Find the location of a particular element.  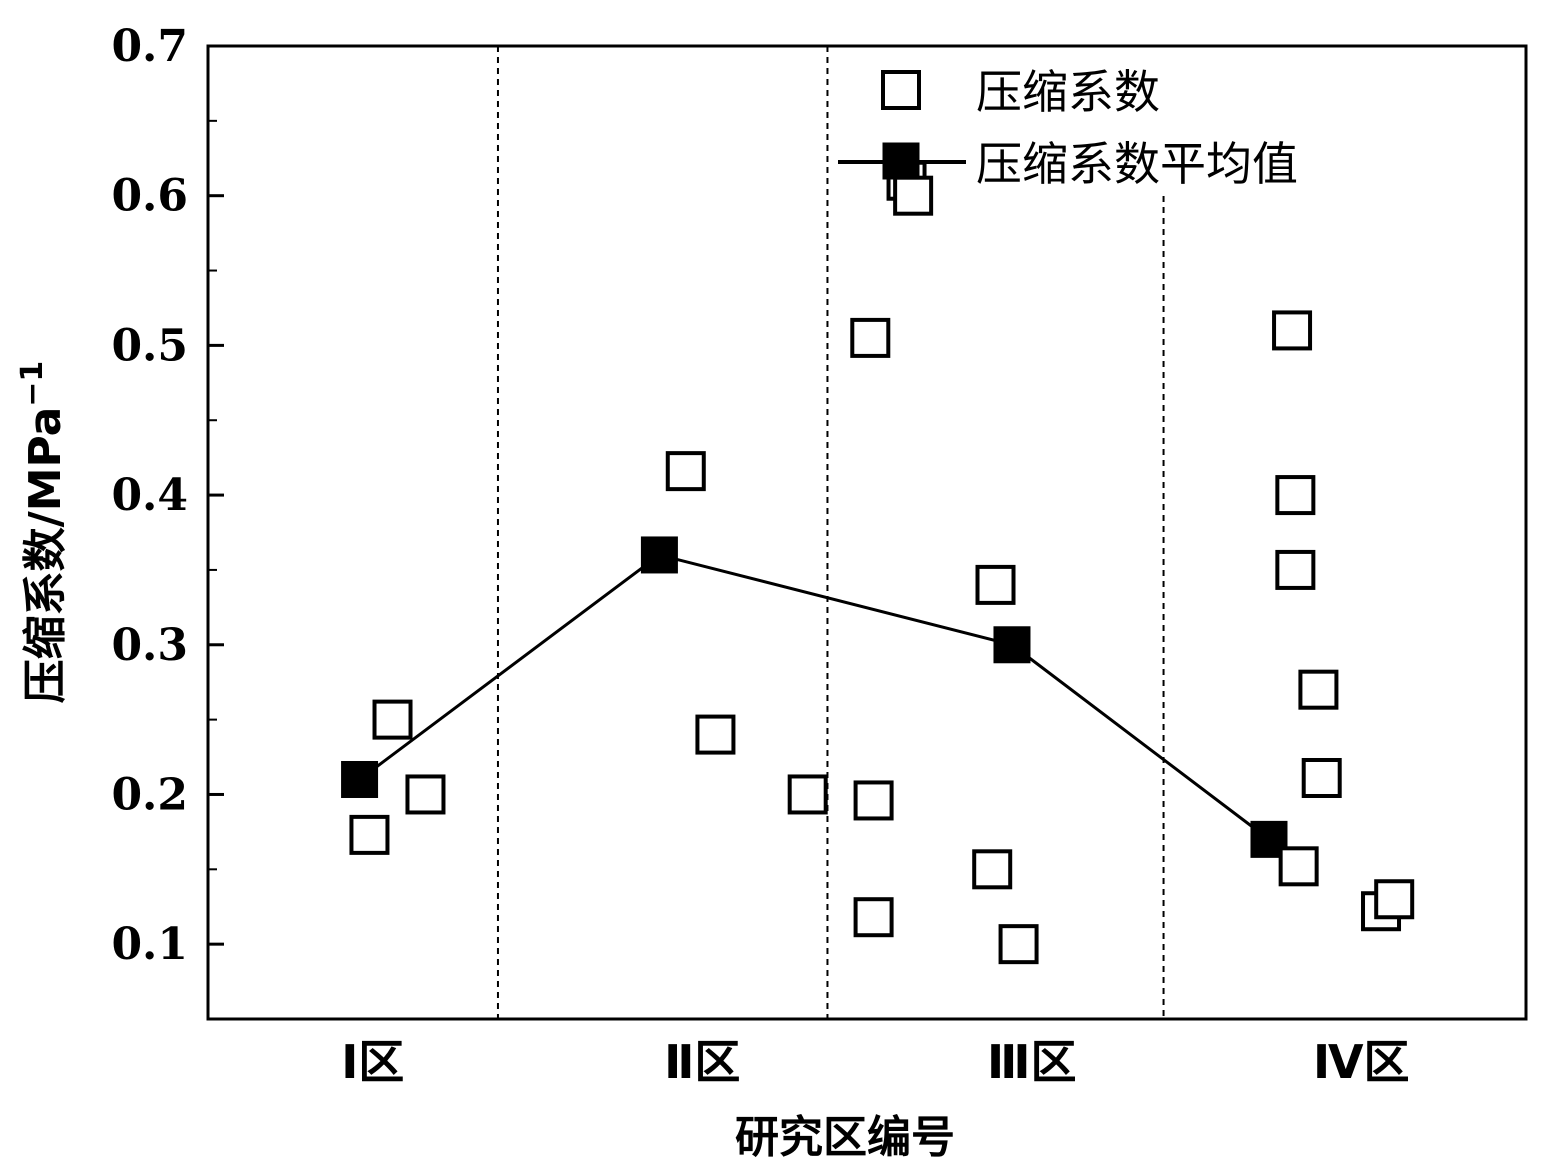

y-tick-label: 0.3 is located at coordinates (149, 645).